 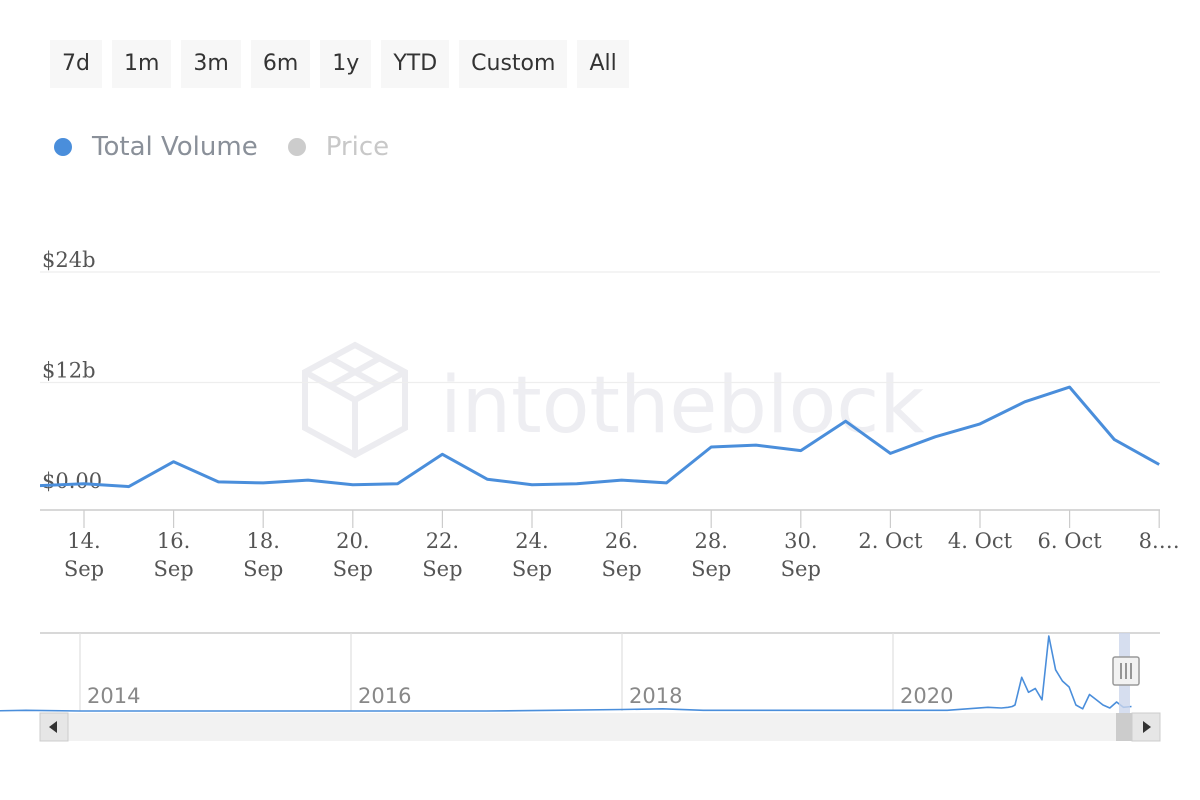 What do you see at coordinates (211, 64) in the screenshot?
I see `range-button-3m: 3m` at bounding box center [211, 64].